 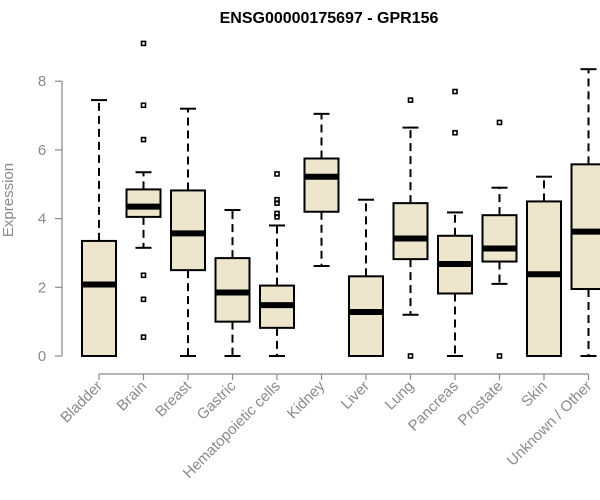 What do you see at coordinates (42, 356) in the screenshot?
I see `y-tick-label-0: 0` at bounding box center [42, 356].